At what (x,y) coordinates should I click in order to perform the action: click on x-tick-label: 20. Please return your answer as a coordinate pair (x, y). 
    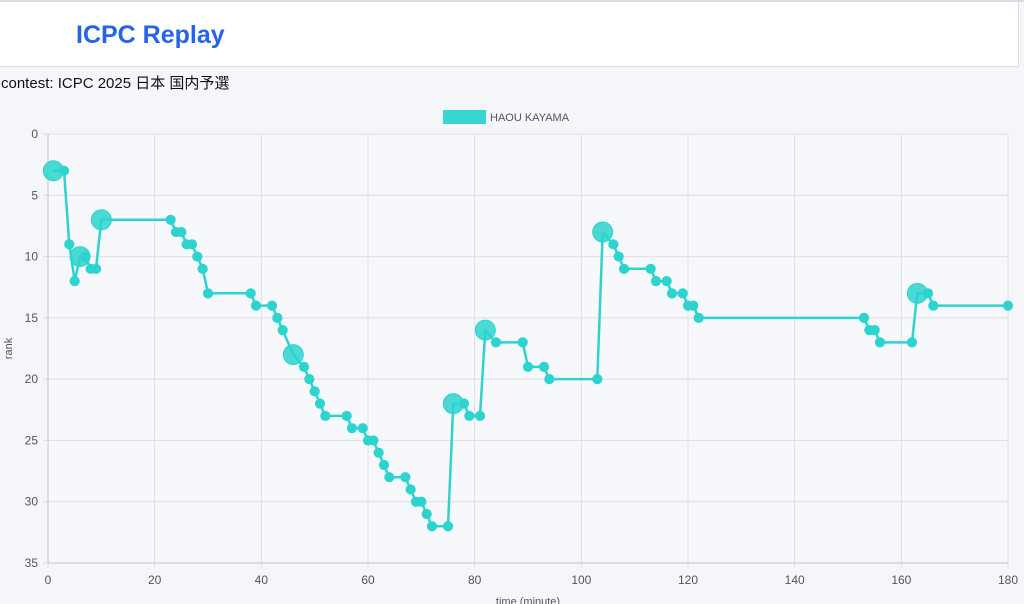
    Looking at the image, I should click on (155, 580).